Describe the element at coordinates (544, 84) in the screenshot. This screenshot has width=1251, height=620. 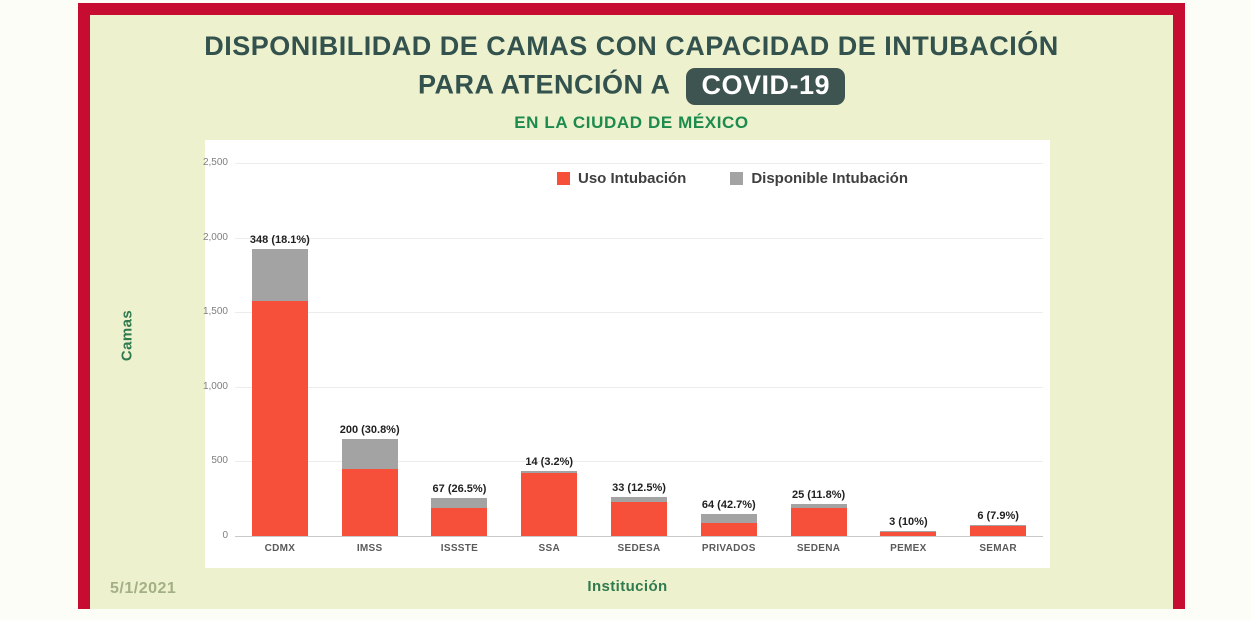
I see `title-line2-text: PARA ATENCIÓN A` at that location.